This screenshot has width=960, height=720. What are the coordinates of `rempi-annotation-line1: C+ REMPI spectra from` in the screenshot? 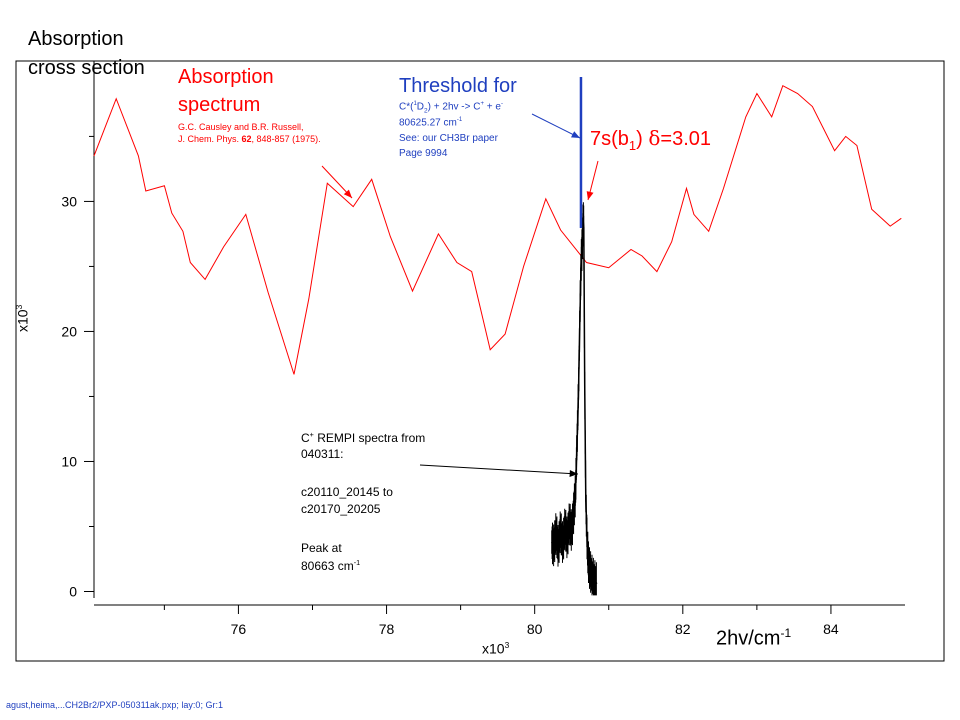 It's located at (363, 437).